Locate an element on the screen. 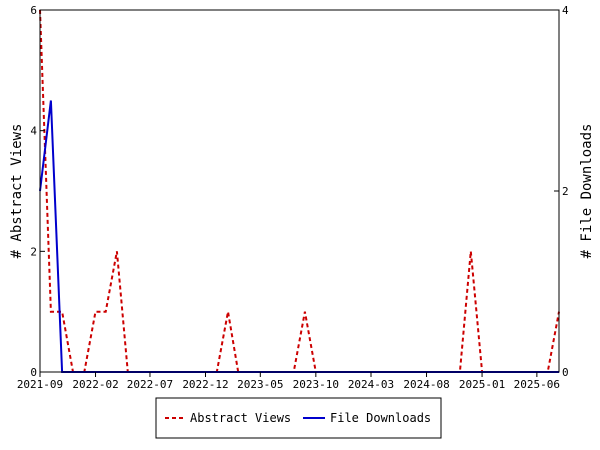 This screenshot has height=450, width=600. x-tick-label: 2021-09 is located at coordinates (40, 384).